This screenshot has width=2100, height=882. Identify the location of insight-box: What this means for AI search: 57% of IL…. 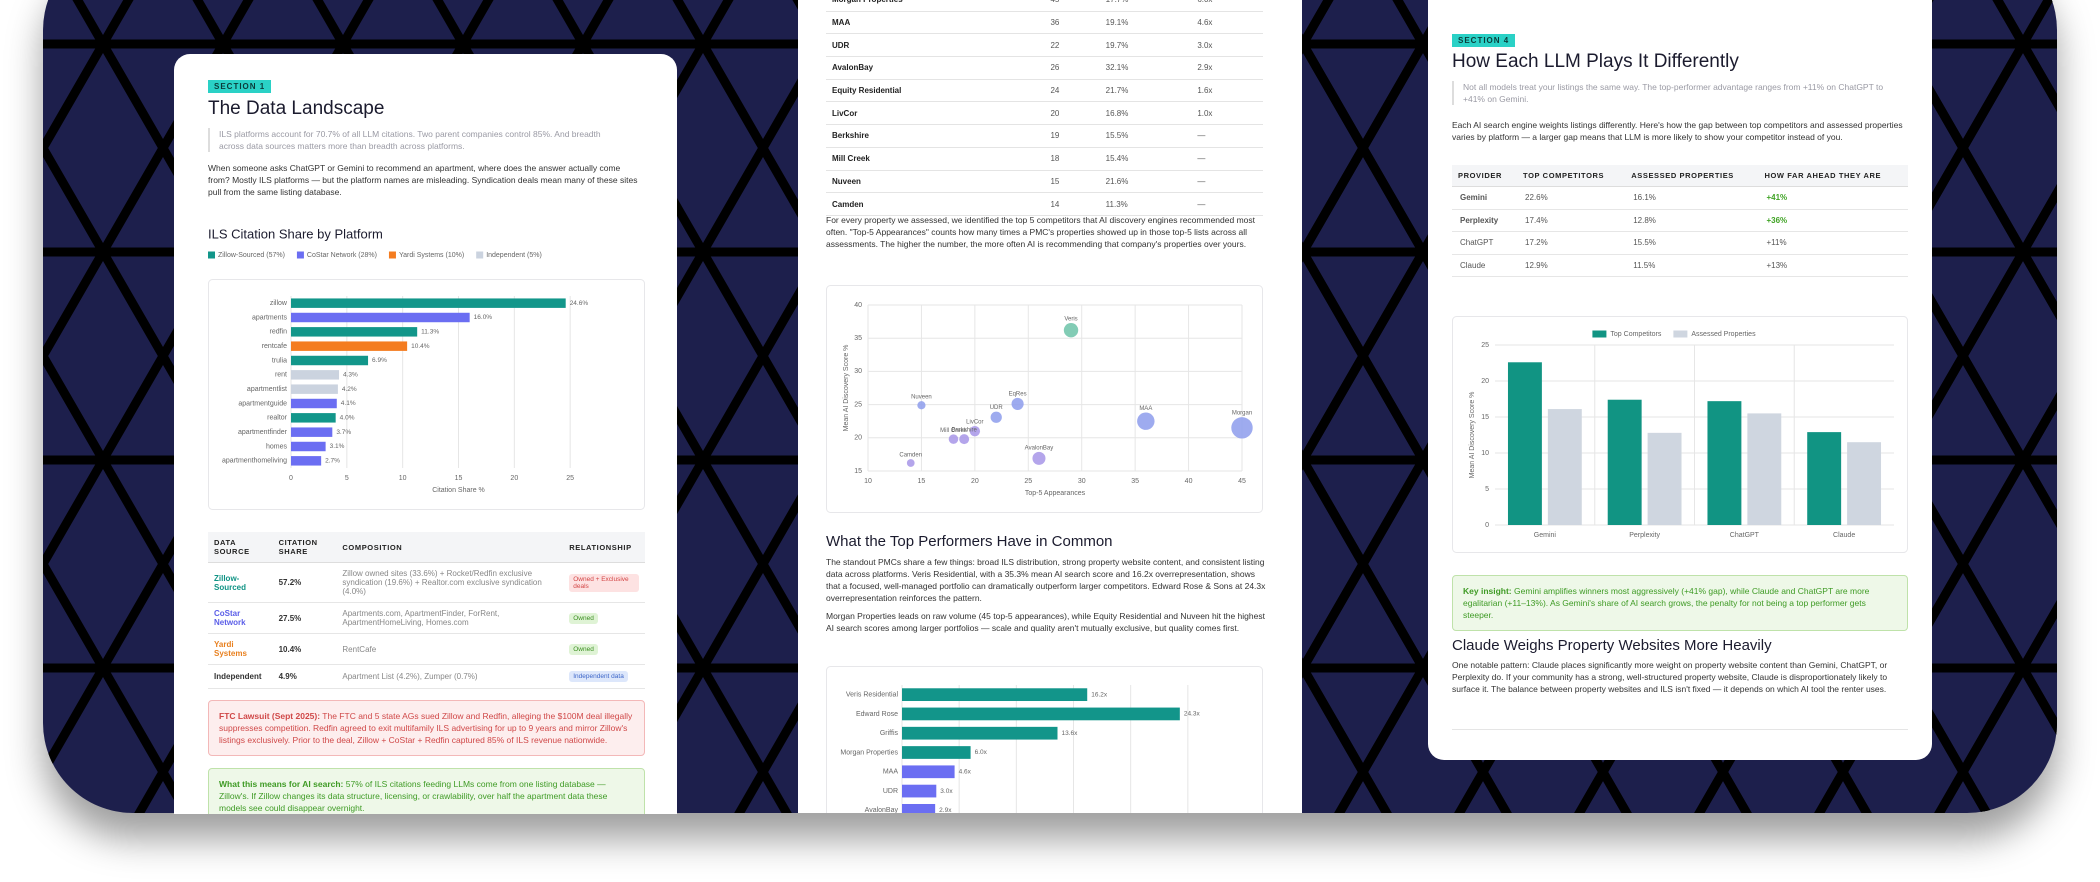
(426, 791).